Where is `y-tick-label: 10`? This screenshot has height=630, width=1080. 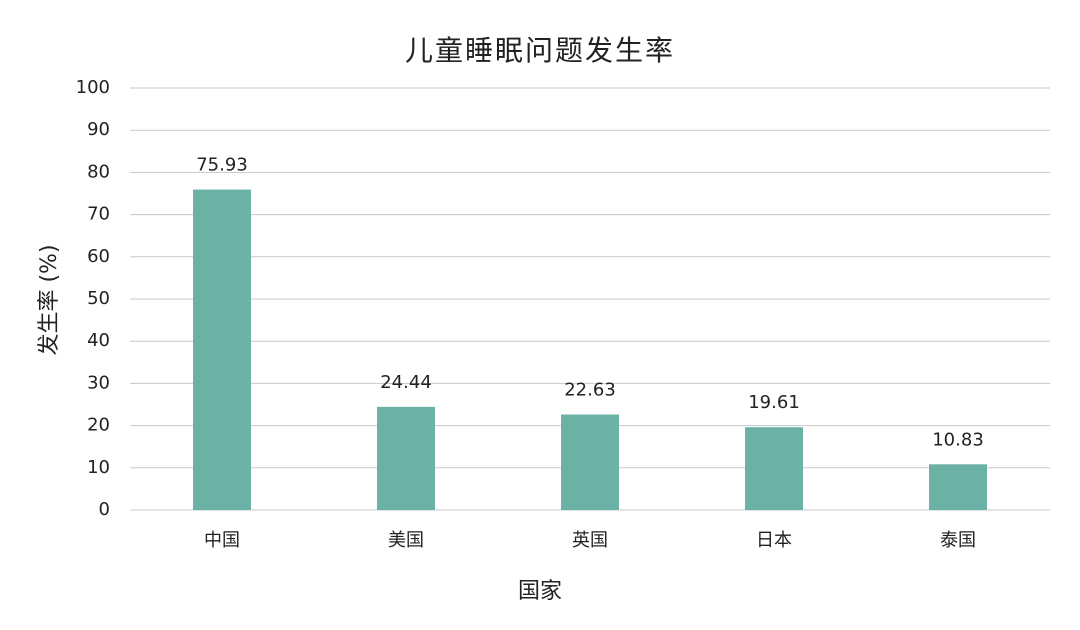 y-tick-label: 10 is located at coordinates (98, 467).